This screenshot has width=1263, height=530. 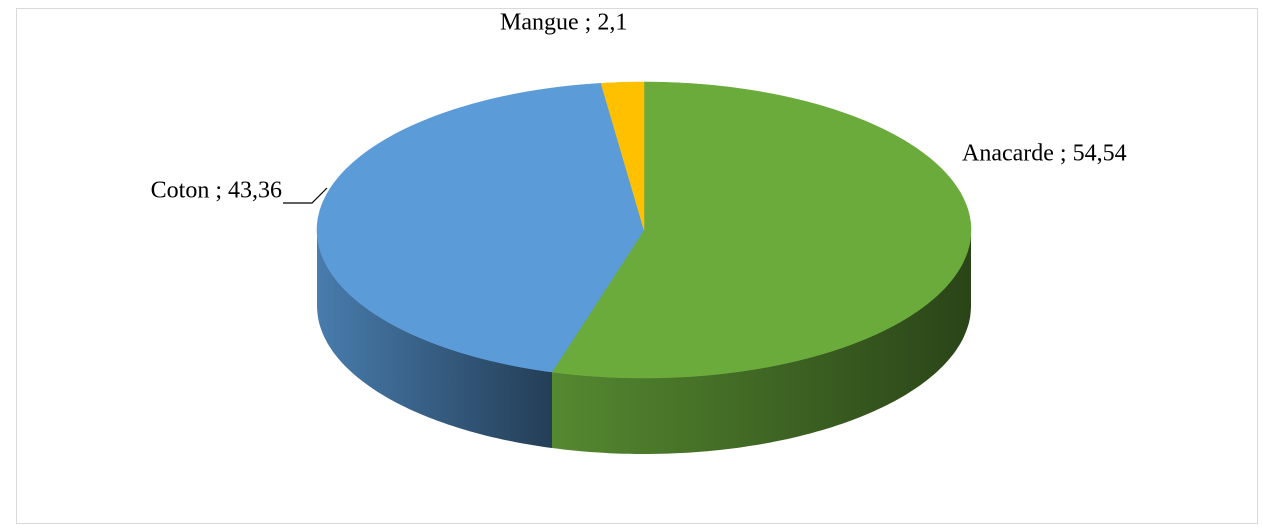 What do you see at coordinates (563, 23) in the screenshot?
I see `data-label: Mangue ; 2,1` at bounding box center [563, 23].